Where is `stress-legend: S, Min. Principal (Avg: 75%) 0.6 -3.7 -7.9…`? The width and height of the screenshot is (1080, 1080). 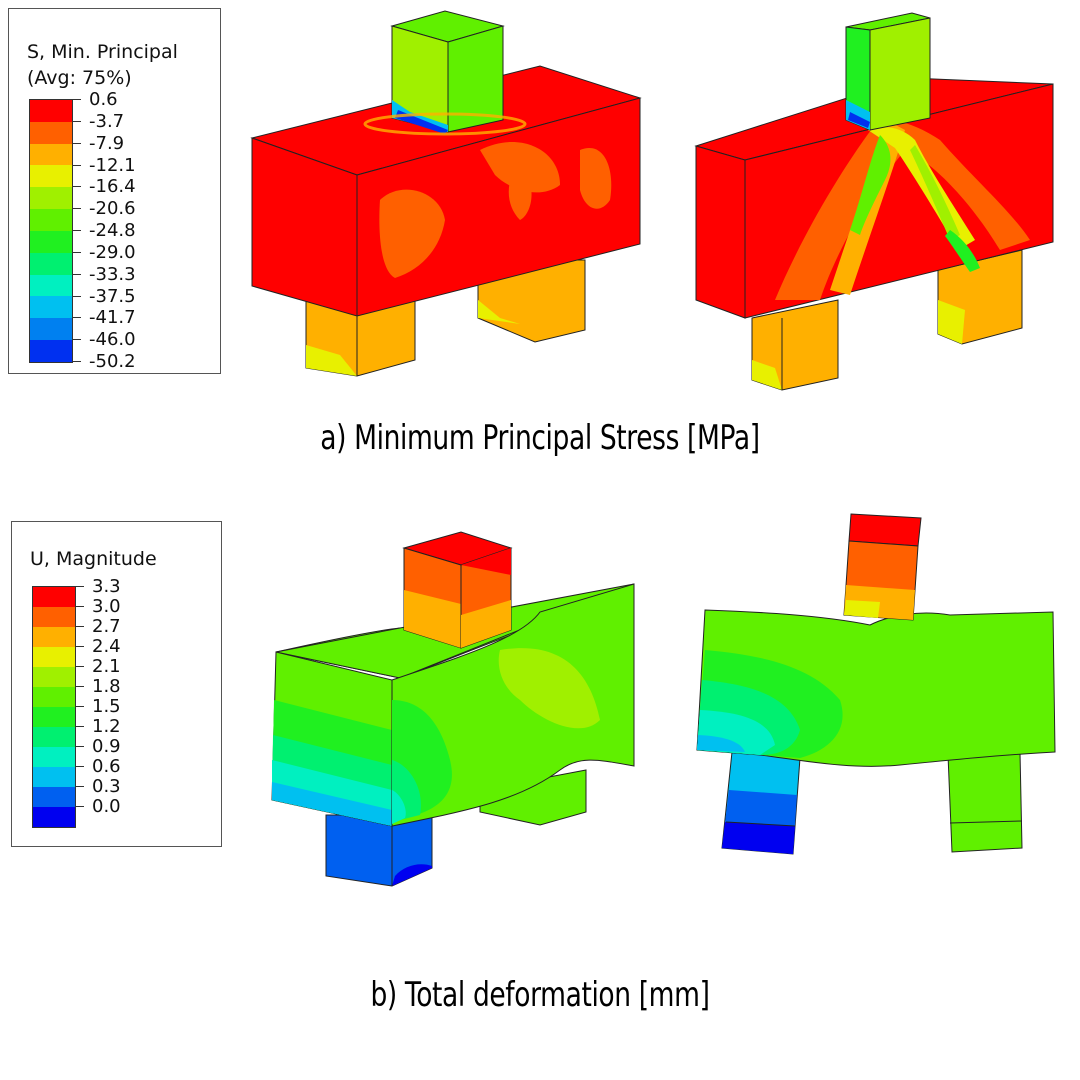 stress-legend: S, Min. Principal (Avg: 75%) 0.6 -3.7 -7.9… is located at coordinates (114, 191).